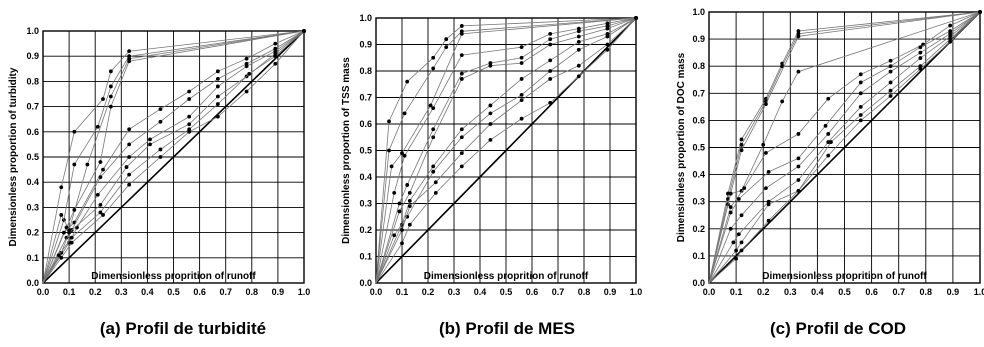  I want to click on y-tick-label: 0.9, so click(698, 39).